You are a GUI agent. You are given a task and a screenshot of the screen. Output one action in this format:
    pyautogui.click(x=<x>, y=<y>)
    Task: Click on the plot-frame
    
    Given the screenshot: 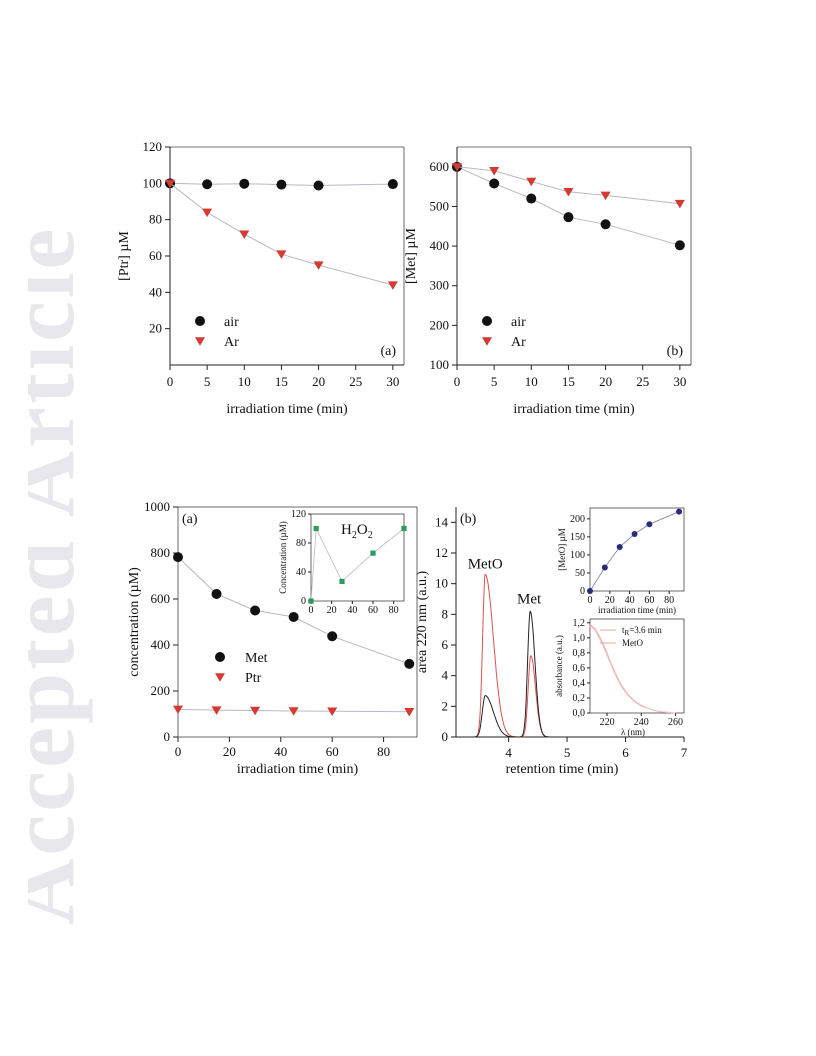 What is the action you would take?
    pyautogui.click(x=297, y=622)
    